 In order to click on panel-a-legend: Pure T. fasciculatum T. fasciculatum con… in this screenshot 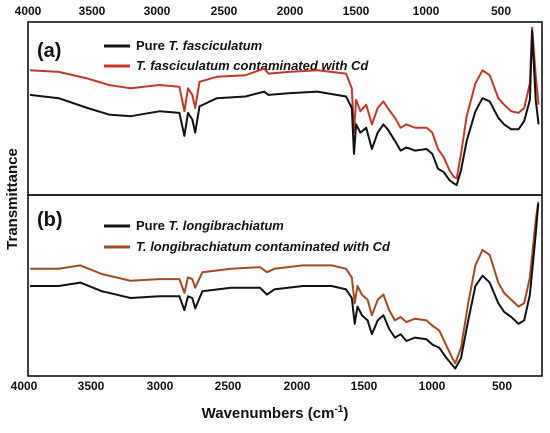, I will do `click(236, 55)`.